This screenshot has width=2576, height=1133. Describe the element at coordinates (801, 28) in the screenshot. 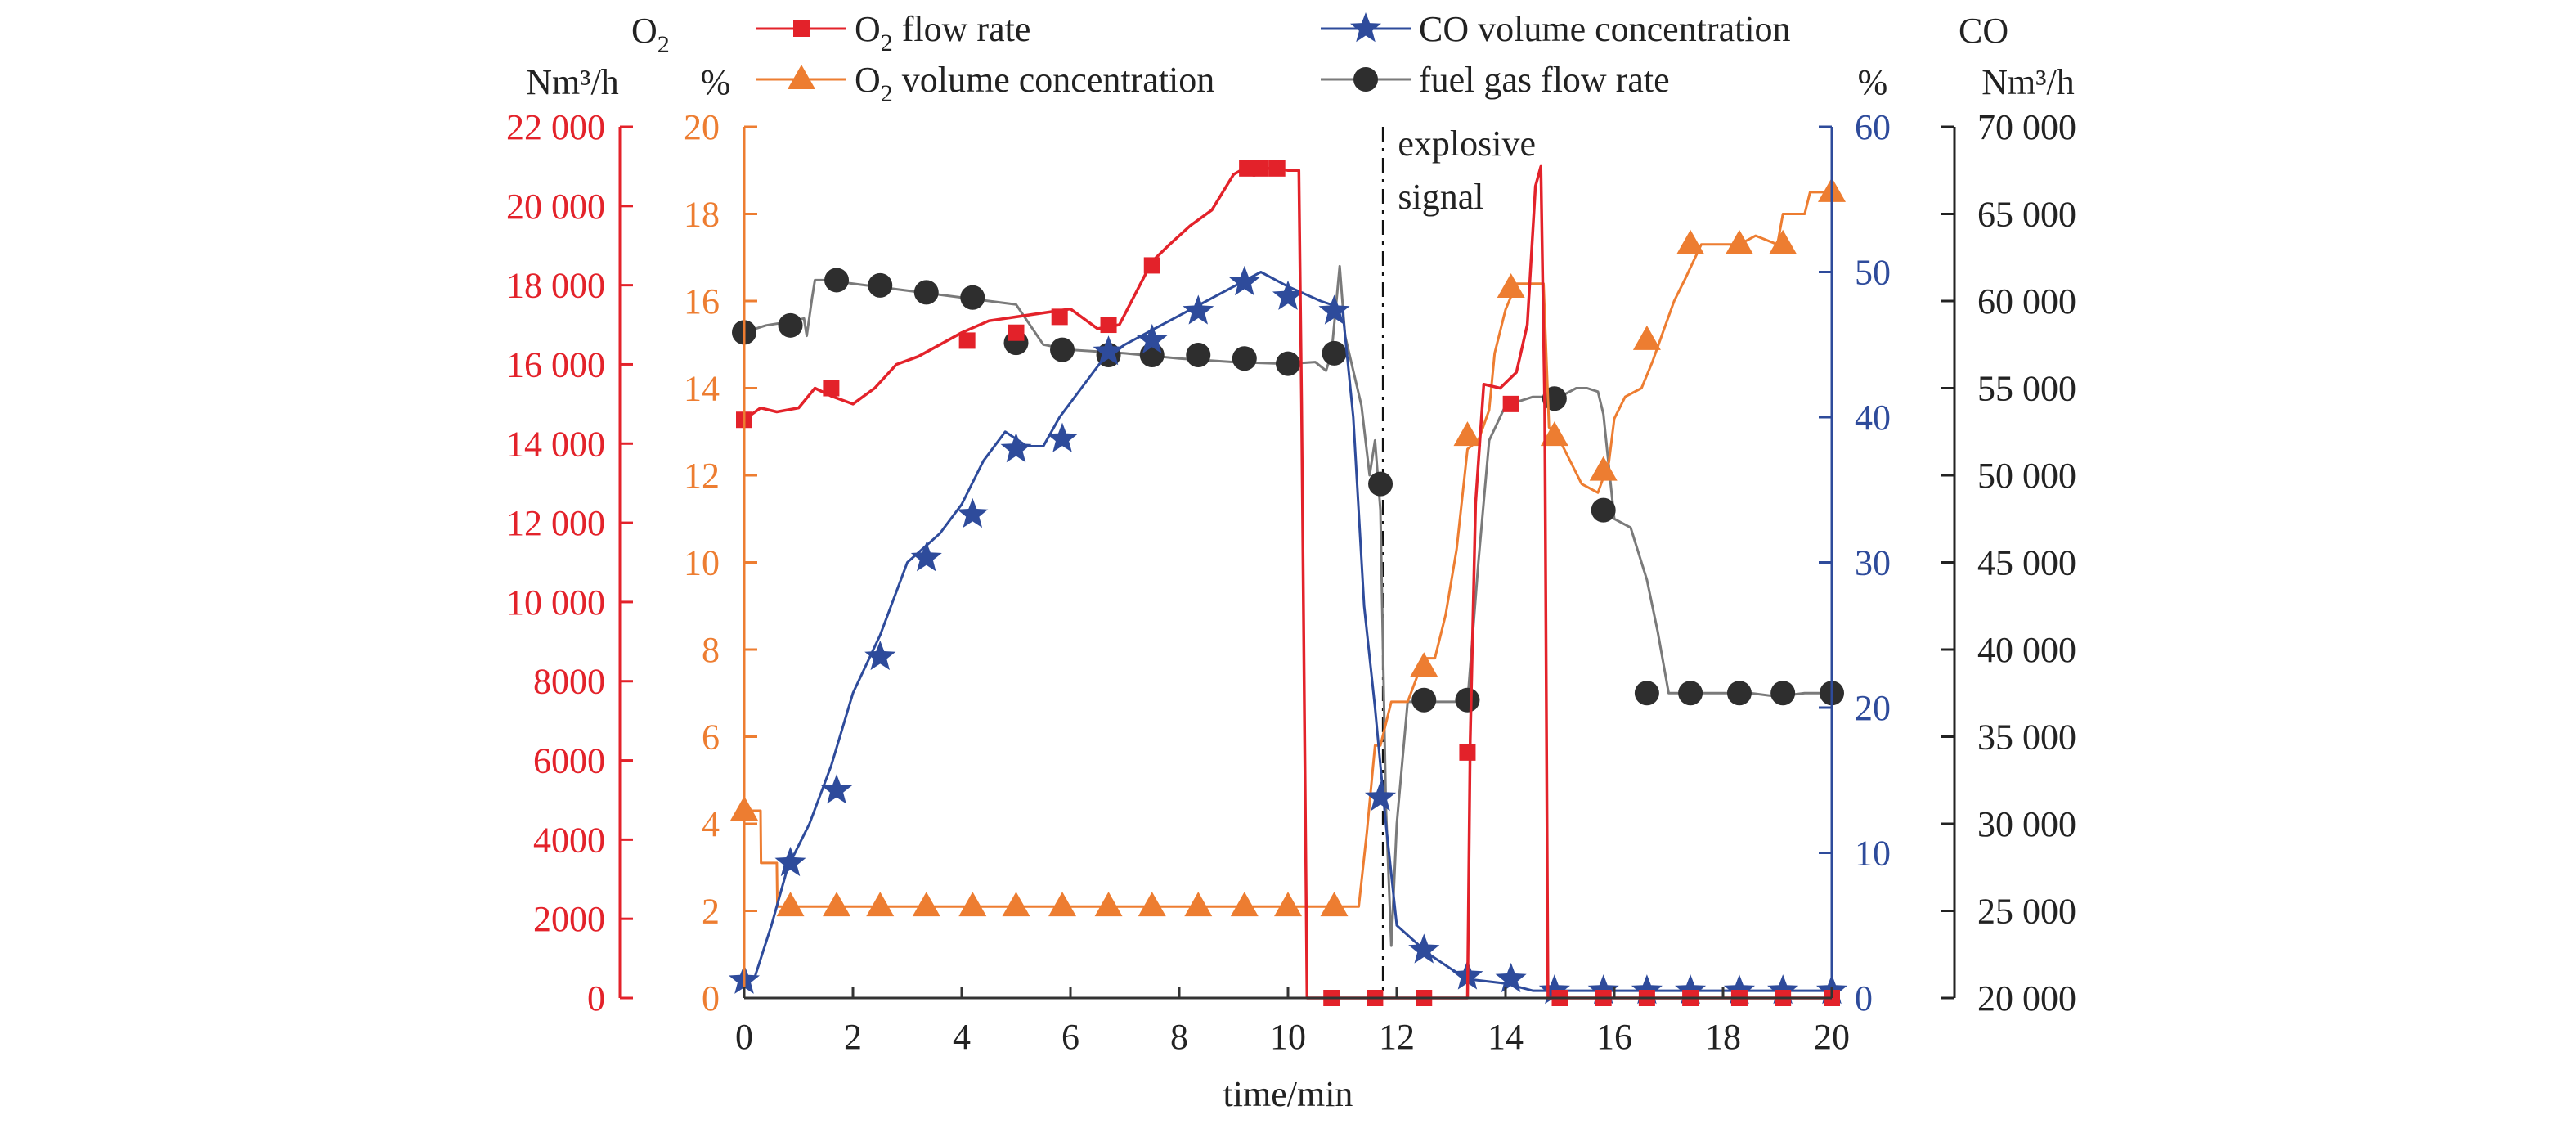

I see `legend-o2-flow-marker` at that location.